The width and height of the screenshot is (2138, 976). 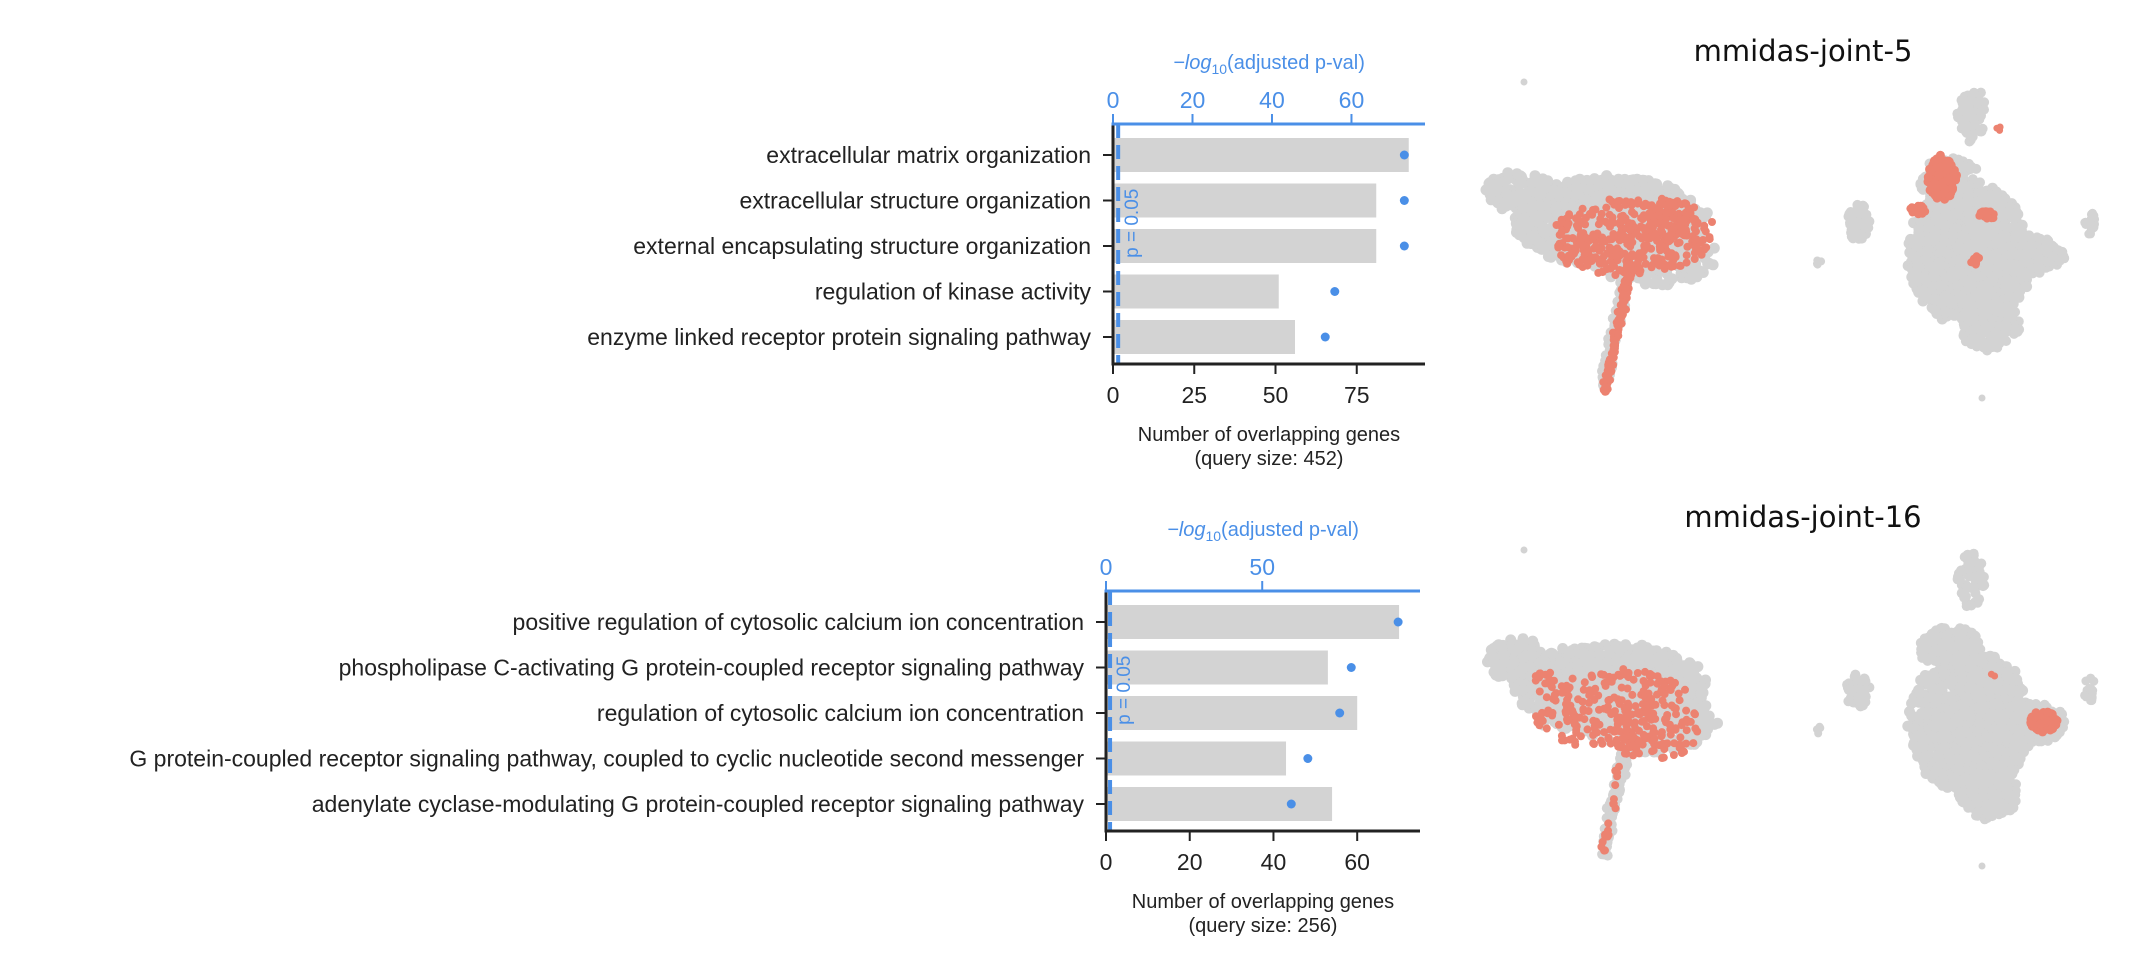 What do you see at coordinates (1269, 459) in the screenshot?
I see `x-axis-label-note: (query size: 452)` at bounding box center [1269, 459].